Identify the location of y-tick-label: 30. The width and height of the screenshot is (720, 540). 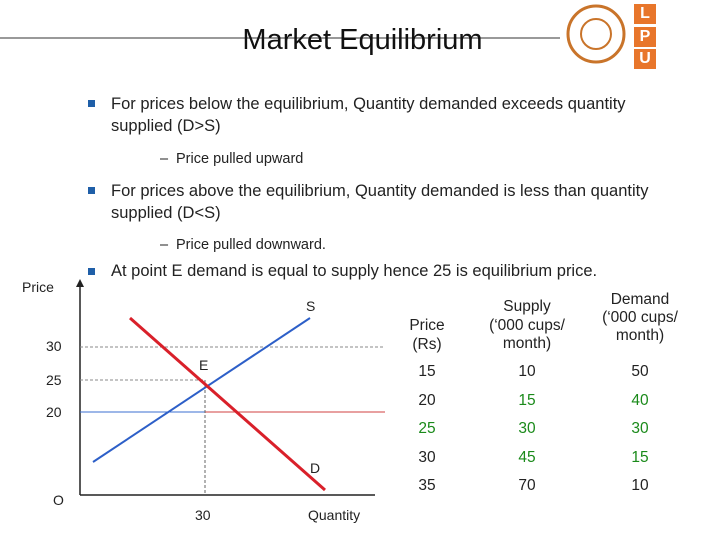
(54, 346).